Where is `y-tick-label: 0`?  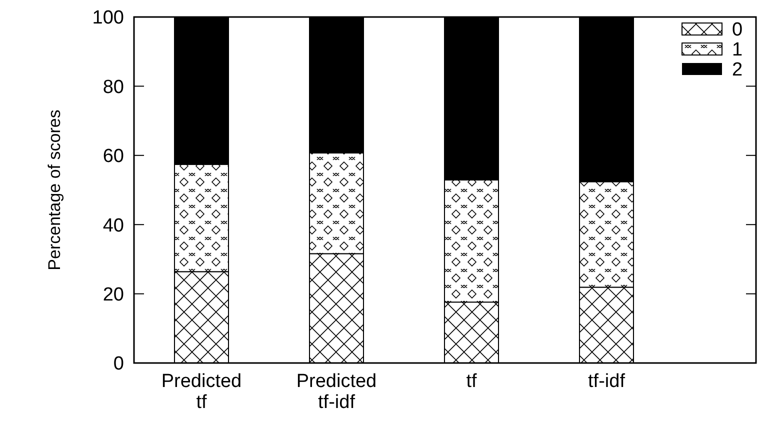
y-tick-label: 0 is located at coordinates (118, 364).